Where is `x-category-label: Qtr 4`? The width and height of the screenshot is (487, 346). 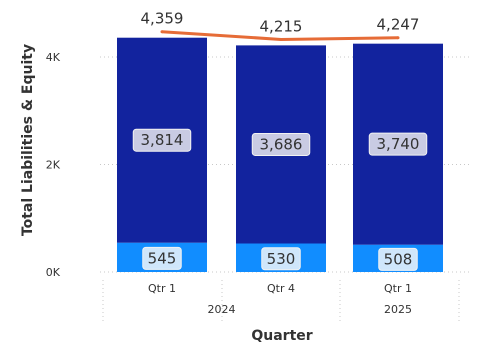 x-category-label: Qtr 4 is located at coordinates (281, 288).